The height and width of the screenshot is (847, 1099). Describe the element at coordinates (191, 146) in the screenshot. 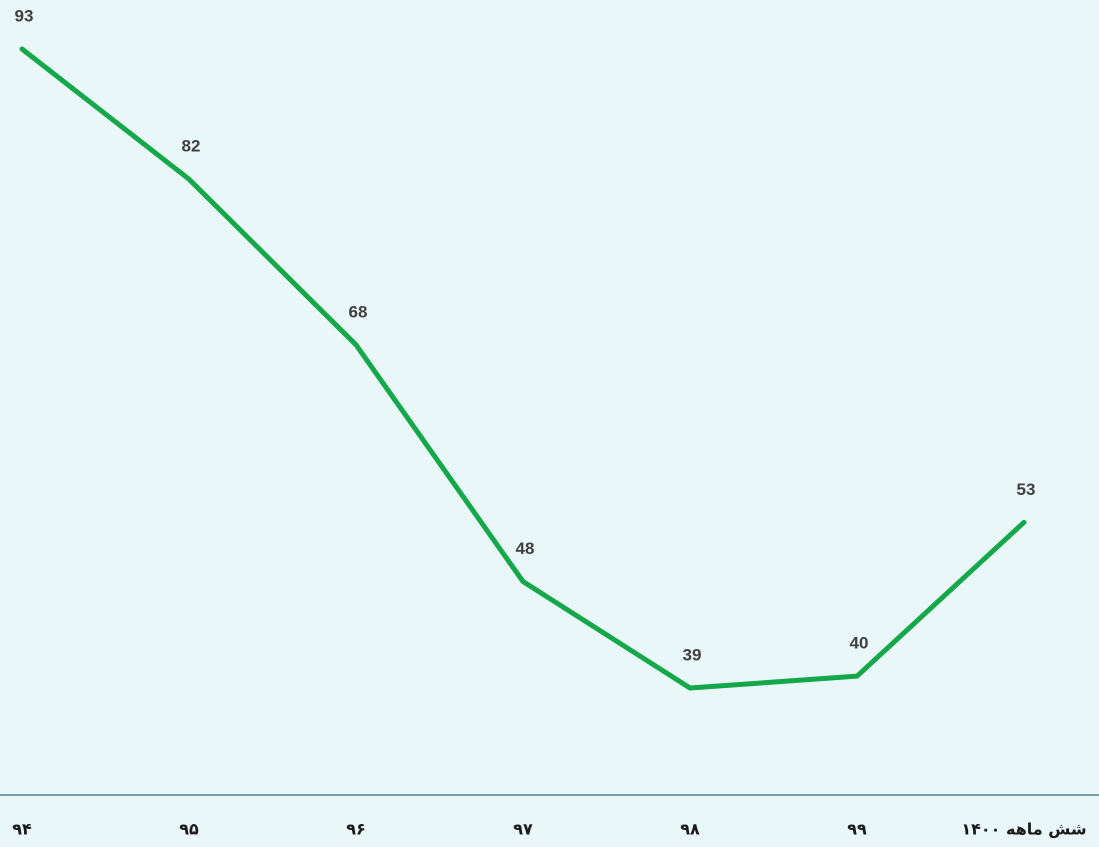

I see `data-label: 82` at that location.